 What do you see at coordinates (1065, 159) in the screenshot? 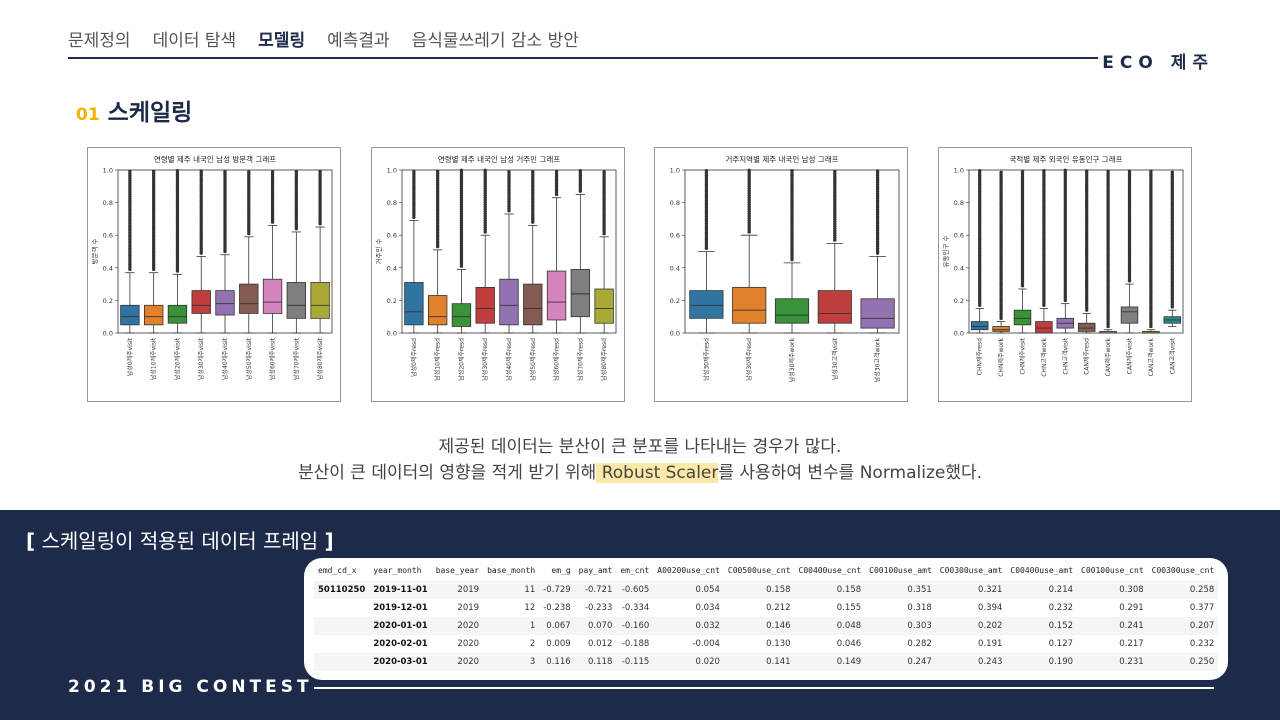
I see `chart-title: 국적별 제주 외국인 유동인구 그래프` at bounding box center [1065, 159].